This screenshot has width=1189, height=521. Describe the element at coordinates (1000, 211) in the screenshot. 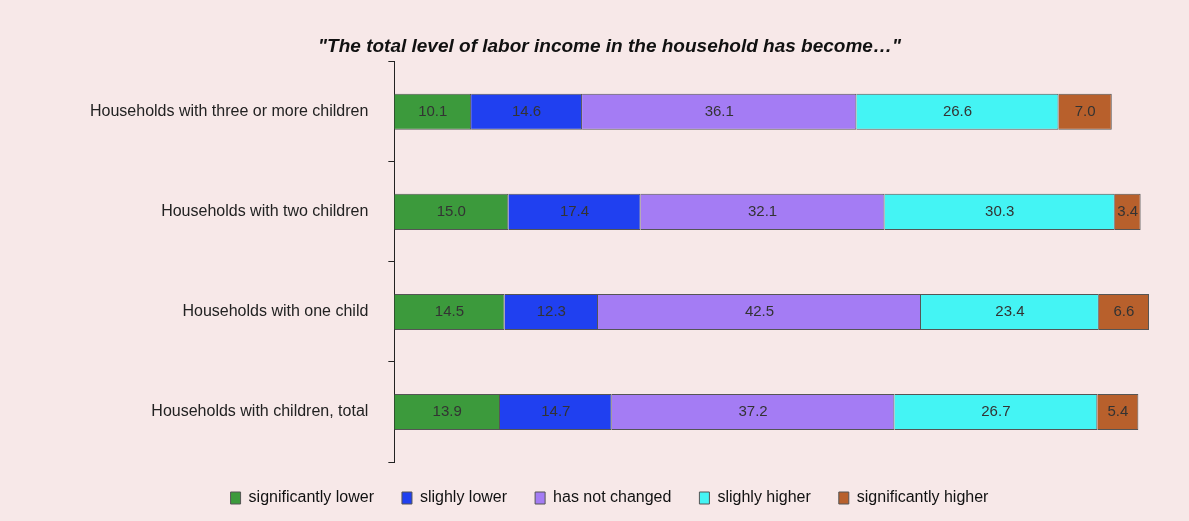

I see `data-label: 30.3` at that location.